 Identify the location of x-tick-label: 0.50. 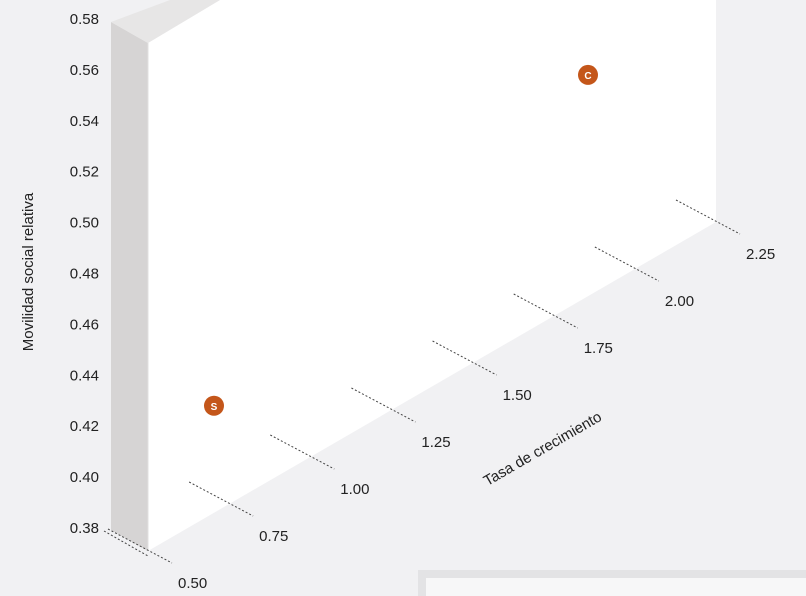
(192, 583).